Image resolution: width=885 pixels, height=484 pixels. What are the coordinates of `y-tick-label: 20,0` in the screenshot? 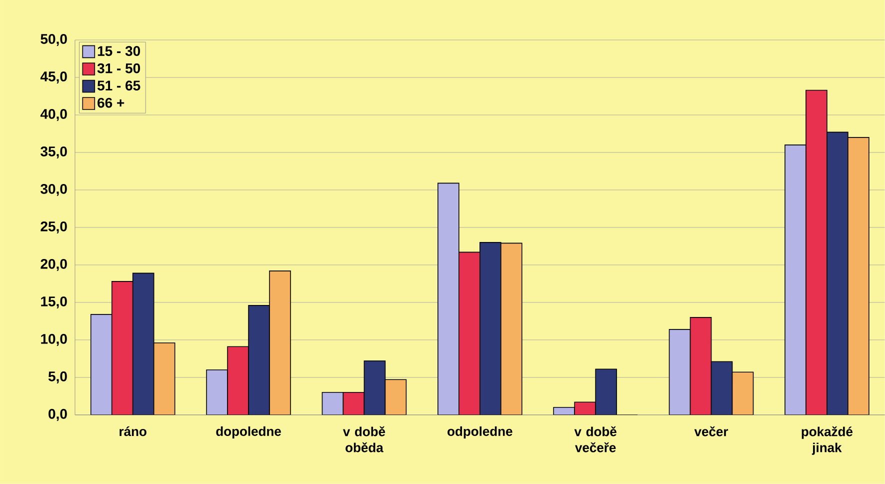 It's located at (53, 265).